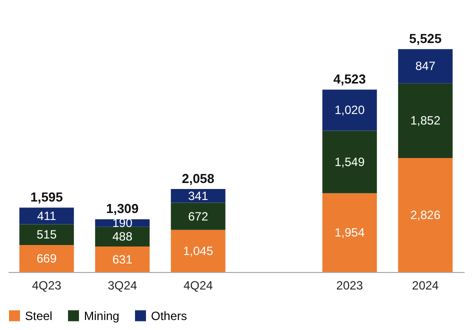 The height and width of the screenshot is (330, 472). I want to click on data-label: 669, so click(46, 259).